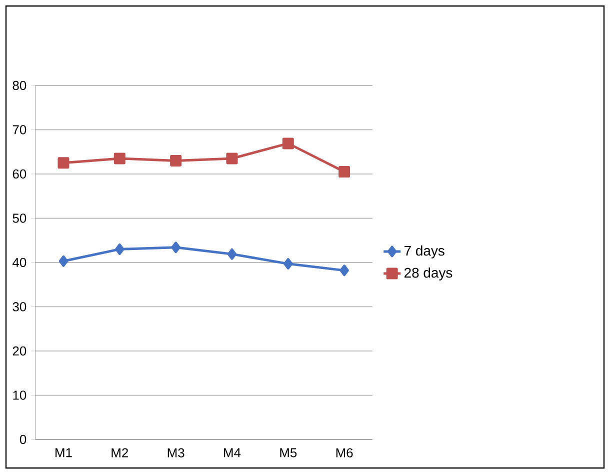 This screenshot has width=610, height=474. What do you see at coordinates (23, 439) in the screenshot?
I see `y-tick-label: 0` at bounding box center [23, 439].